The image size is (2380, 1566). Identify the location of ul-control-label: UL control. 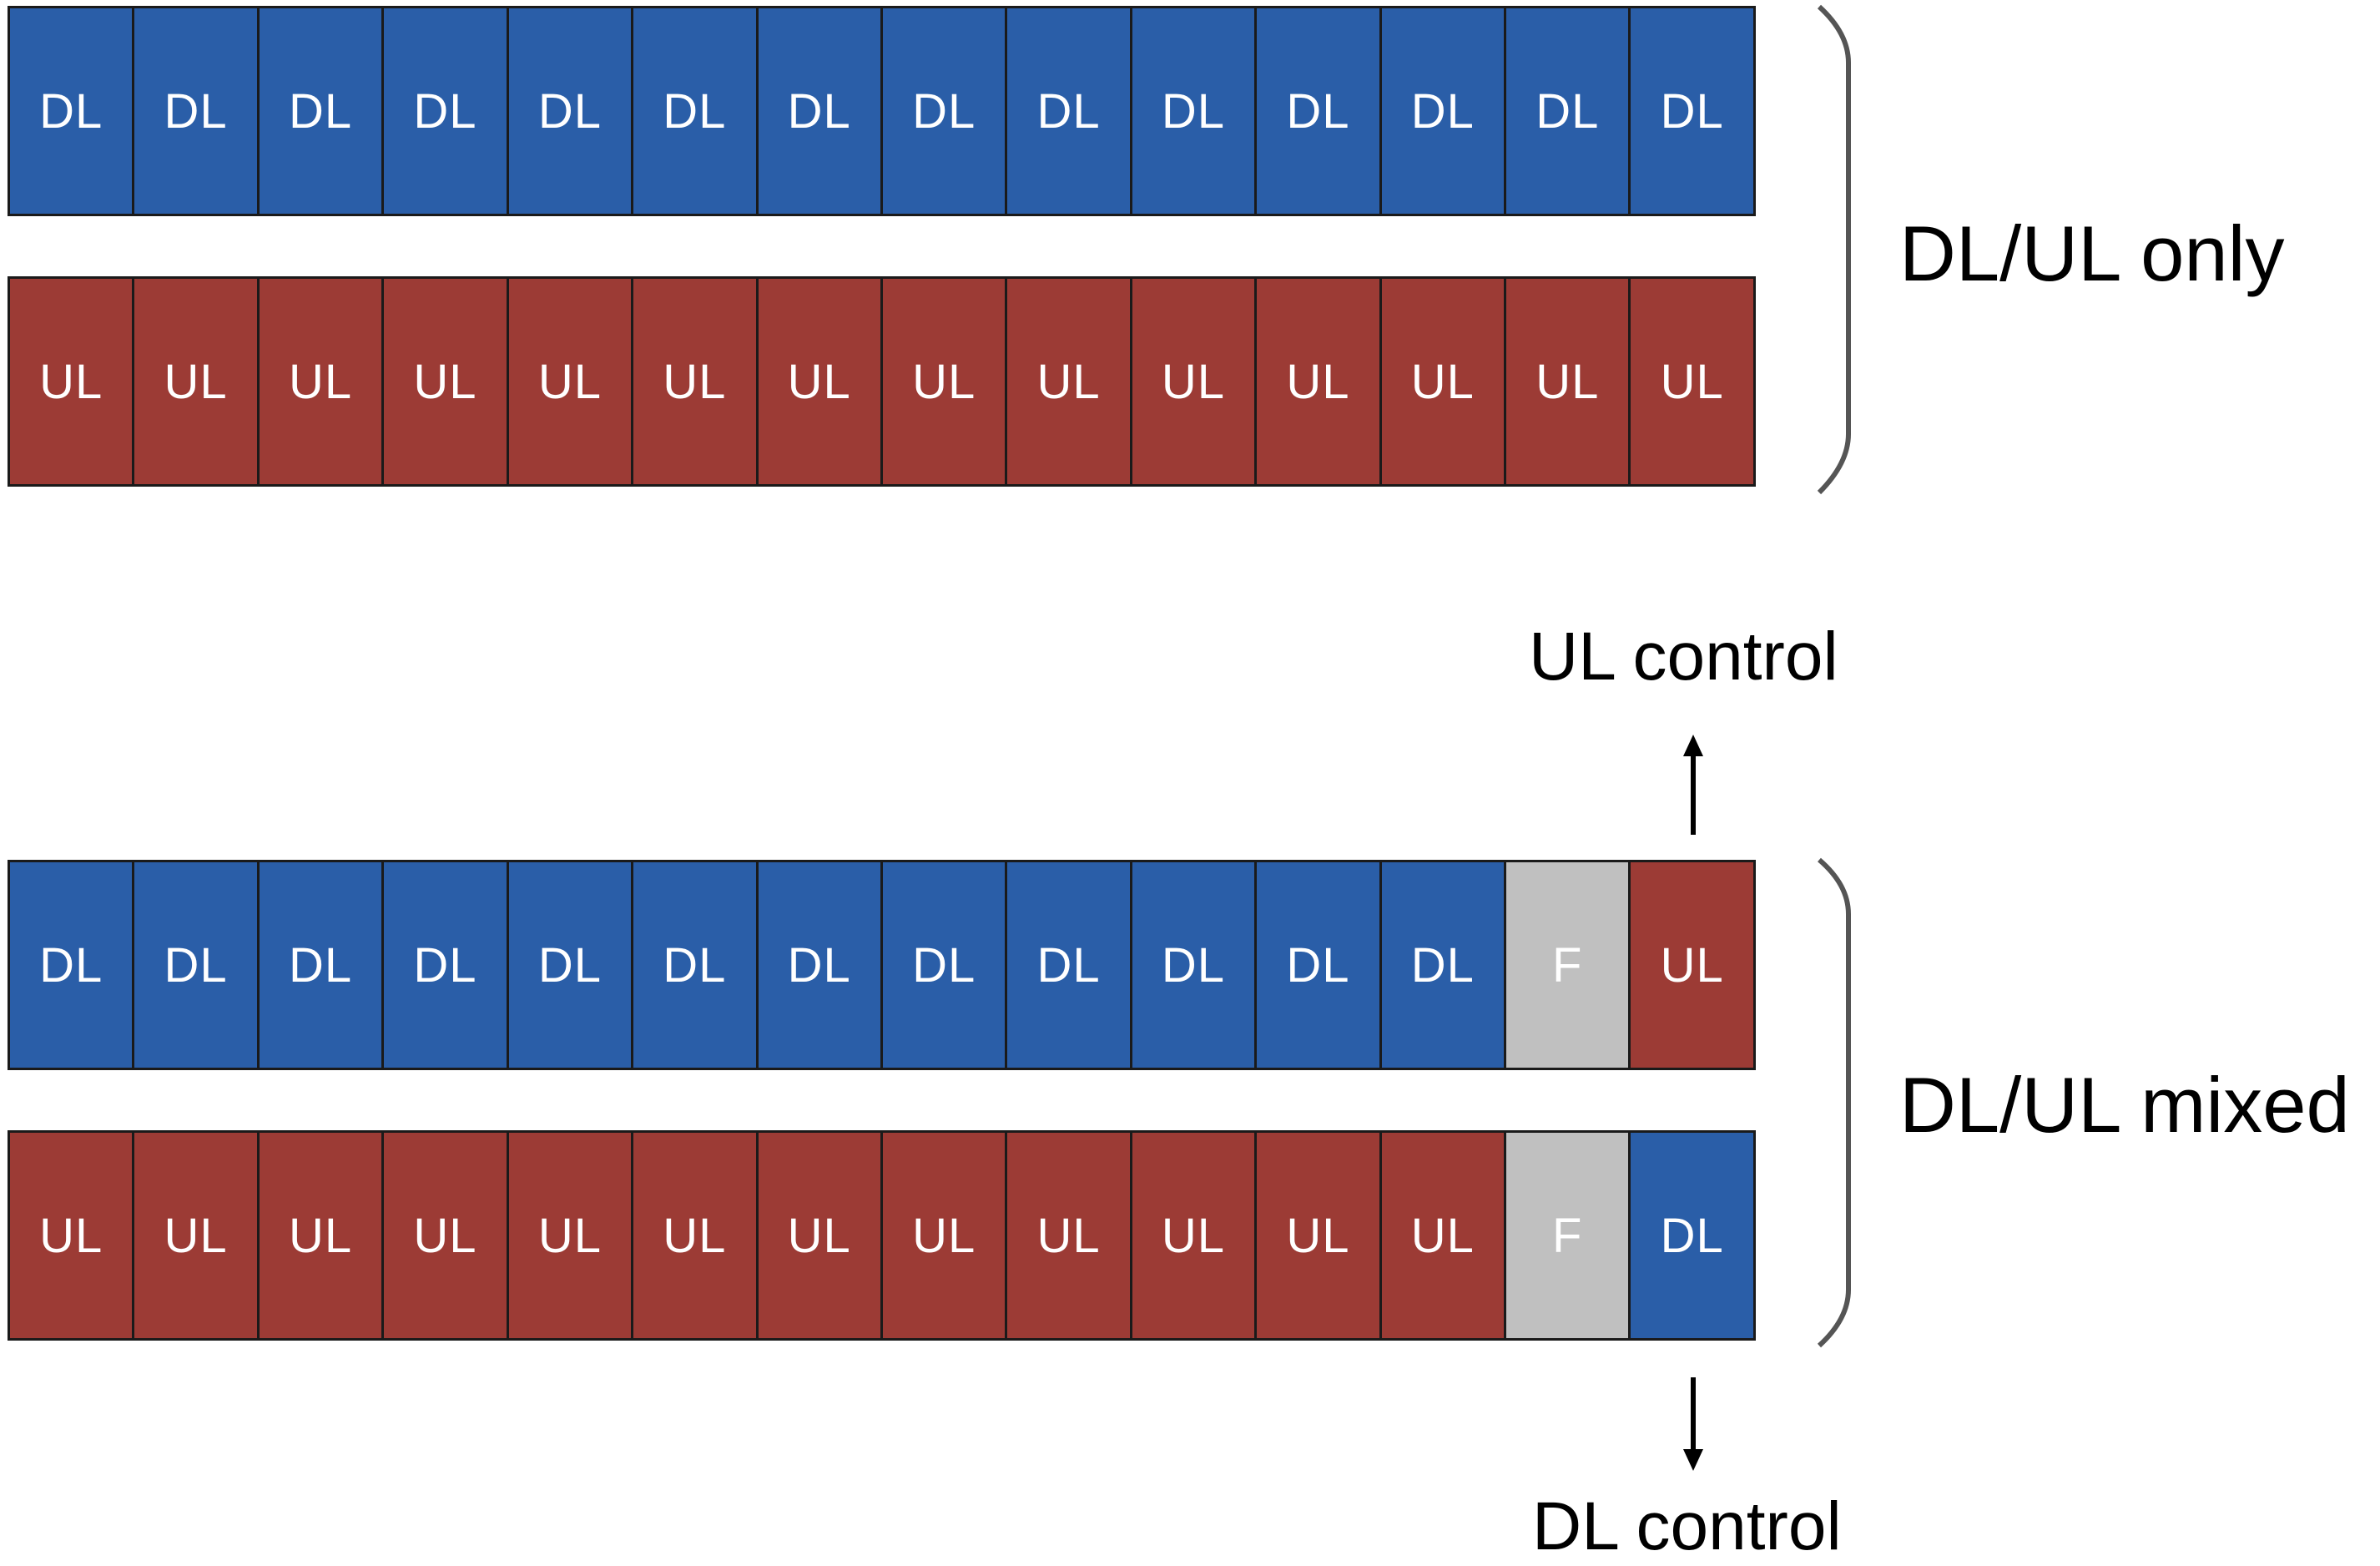
(1683, 657).